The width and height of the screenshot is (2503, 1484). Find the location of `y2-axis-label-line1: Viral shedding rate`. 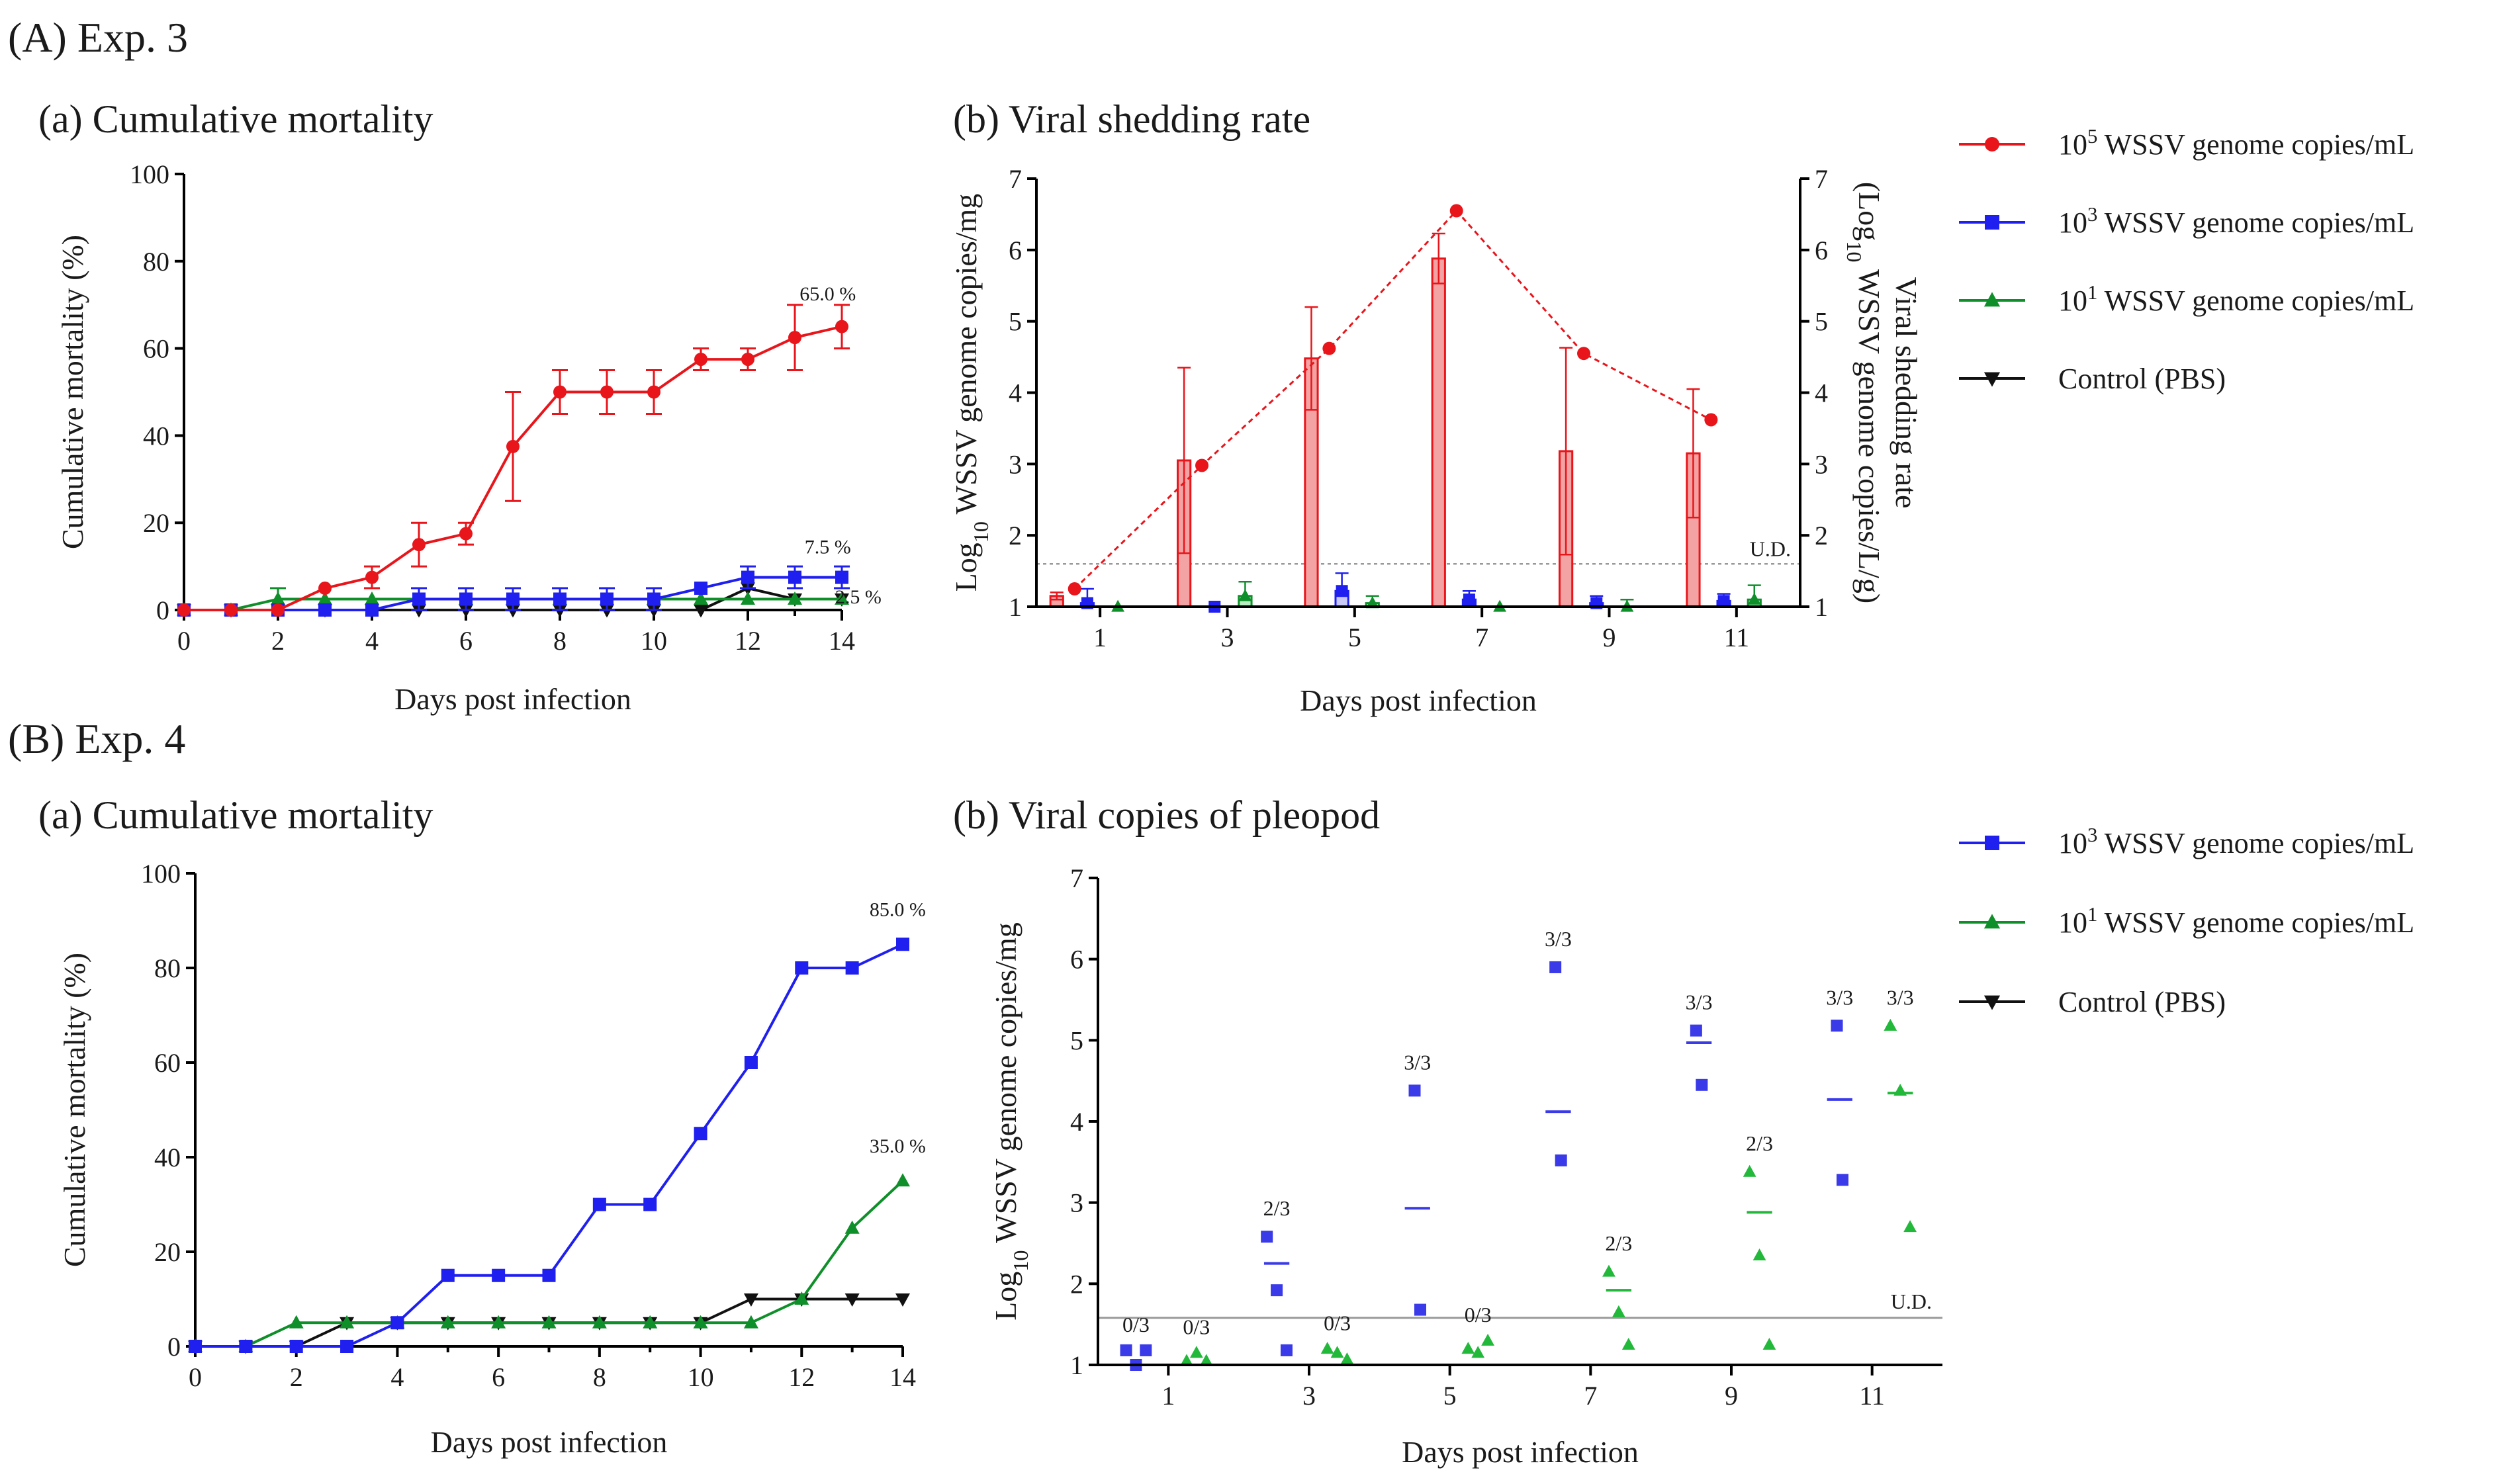

y2-axis-label-line1: Viral shedding rate is located at coordinates (1906, 393).